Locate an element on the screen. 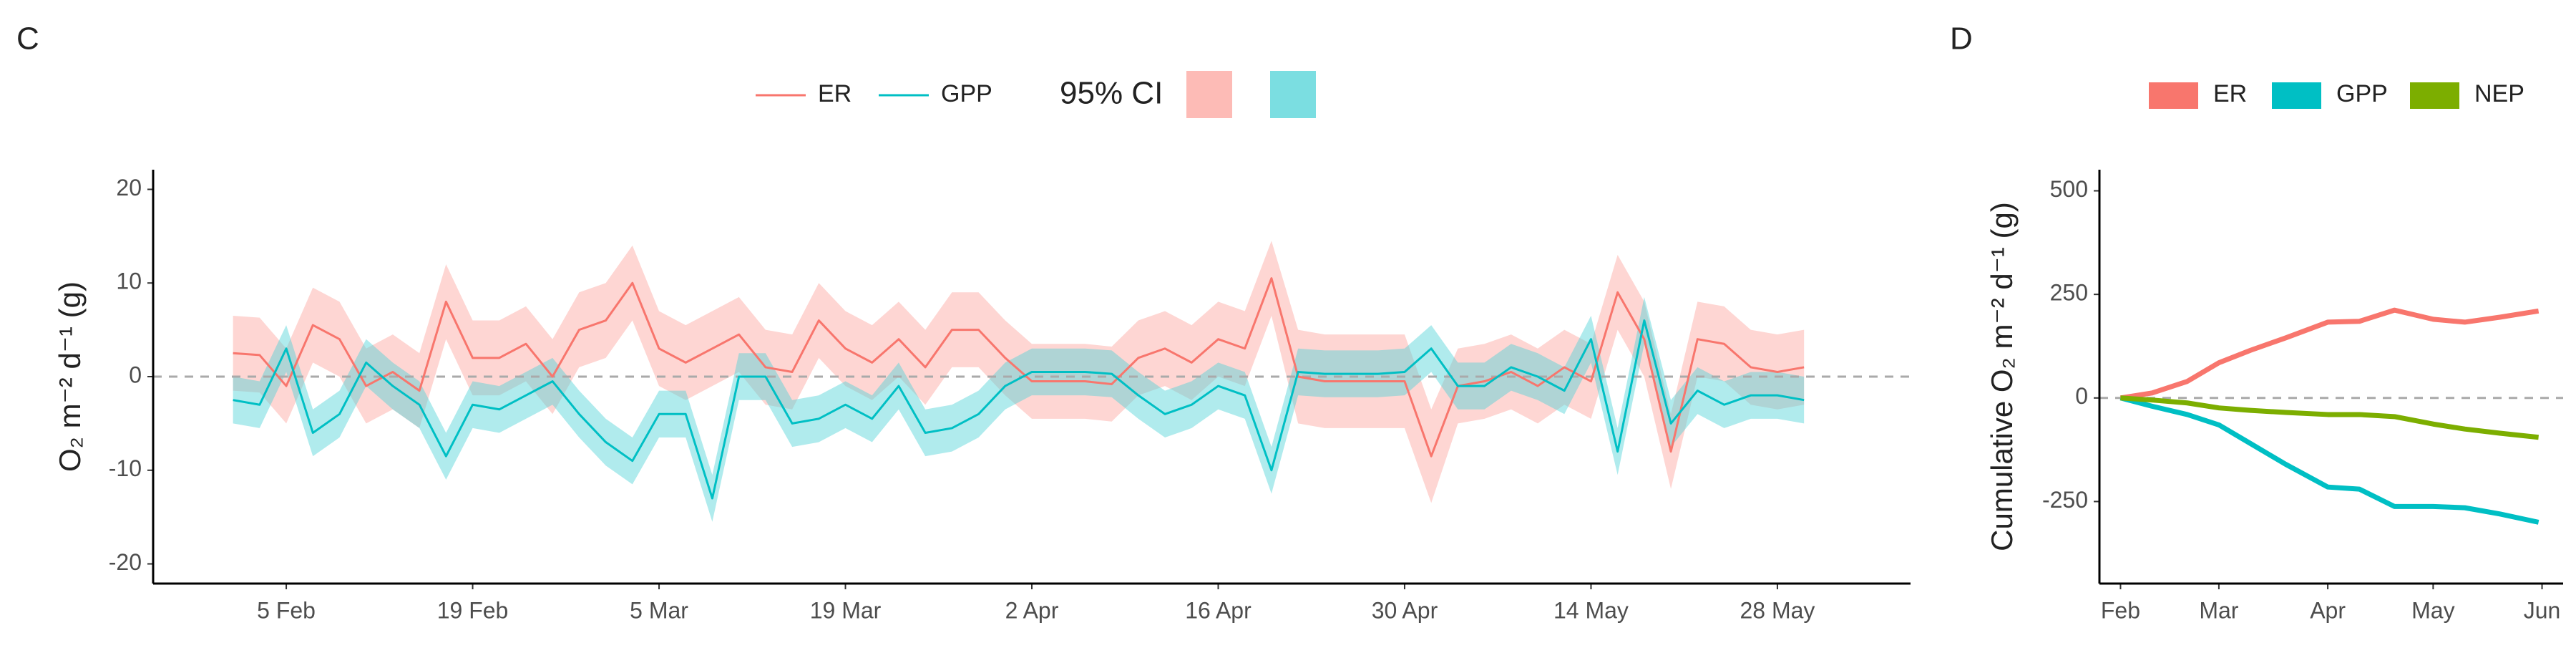 The width and height of the screenshot is (2576, 648). x-tick-label: May is located at coordinates (2432, 610).